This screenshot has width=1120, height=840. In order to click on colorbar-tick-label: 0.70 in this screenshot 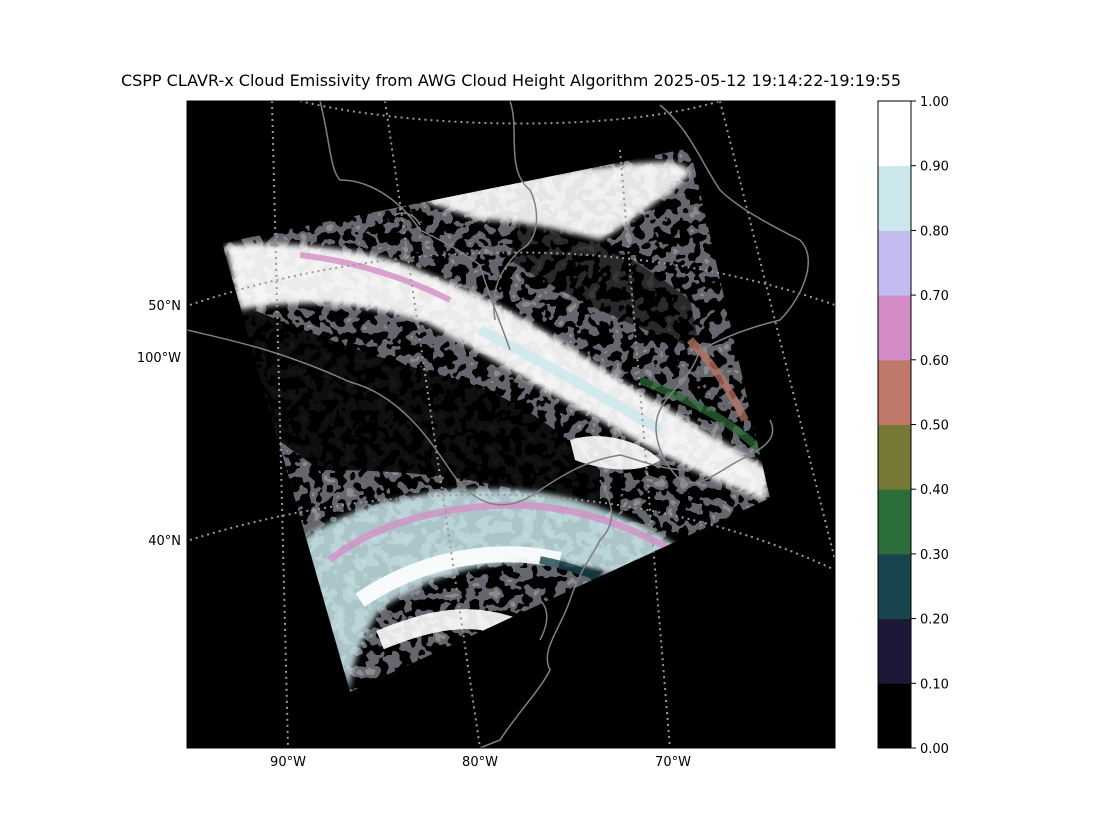, I will do `click(934, 296)`.